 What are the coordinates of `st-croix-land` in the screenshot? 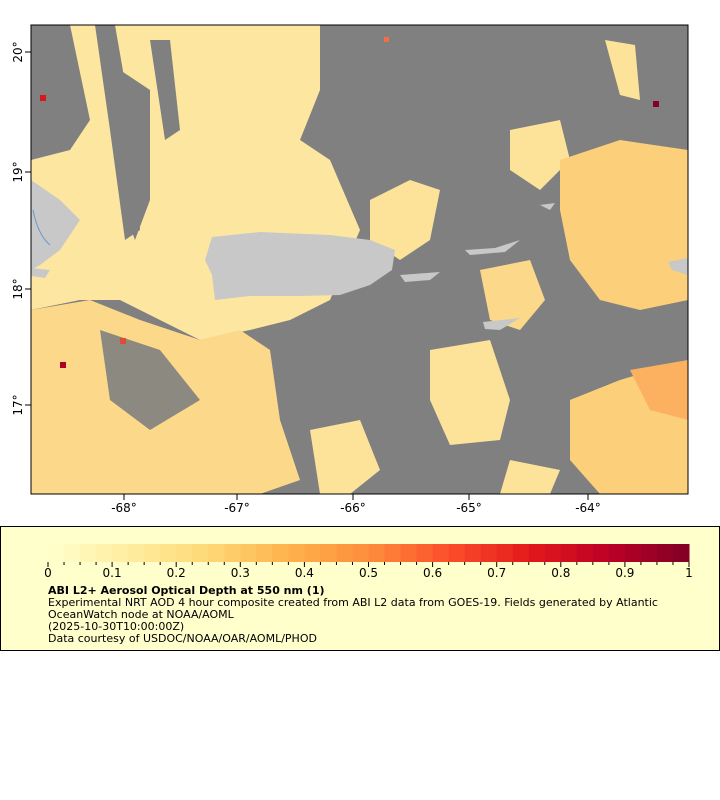 It's located at (501, 324).